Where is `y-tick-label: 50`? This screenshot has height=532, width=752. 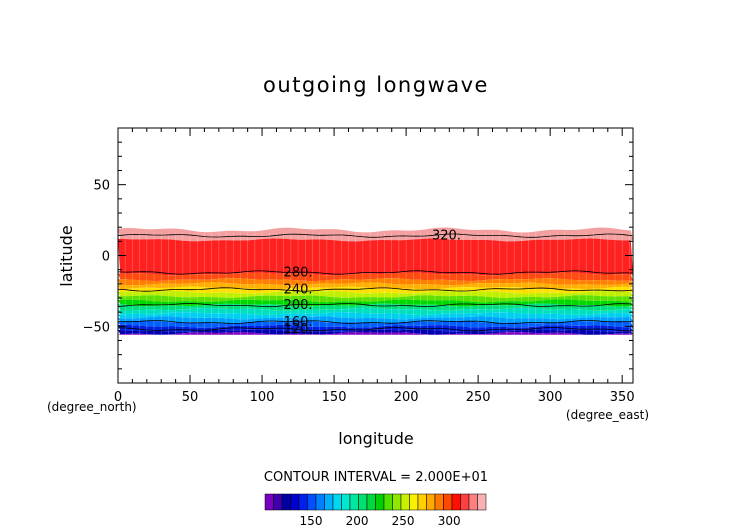
y-tick-label: 50 is located at coordinates (101, 186).